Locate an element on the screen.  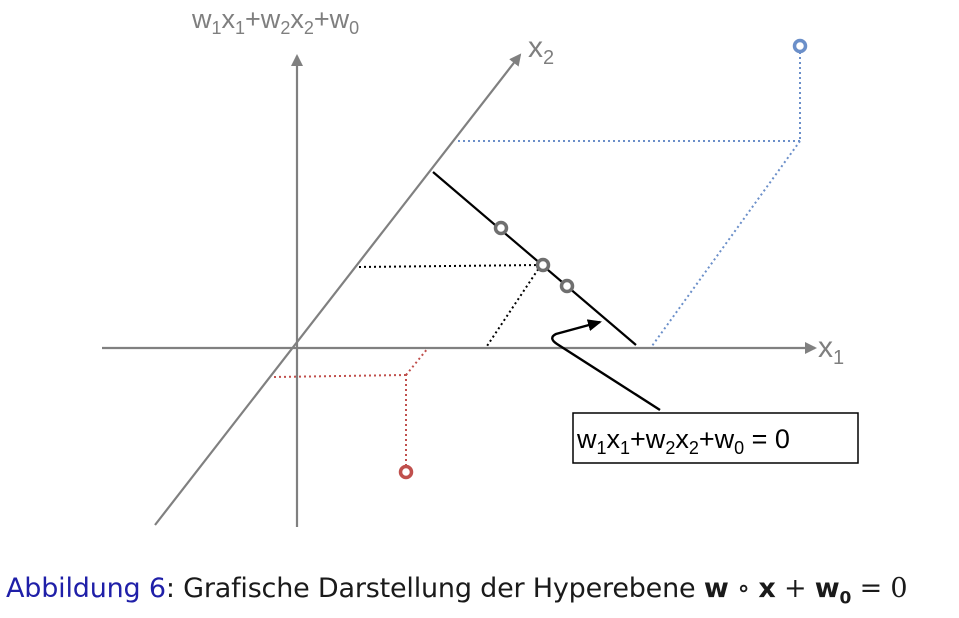
hyperplane-equation-label: w1x1+w2x2+w0 = 0 is located at coordinates (683, 441).